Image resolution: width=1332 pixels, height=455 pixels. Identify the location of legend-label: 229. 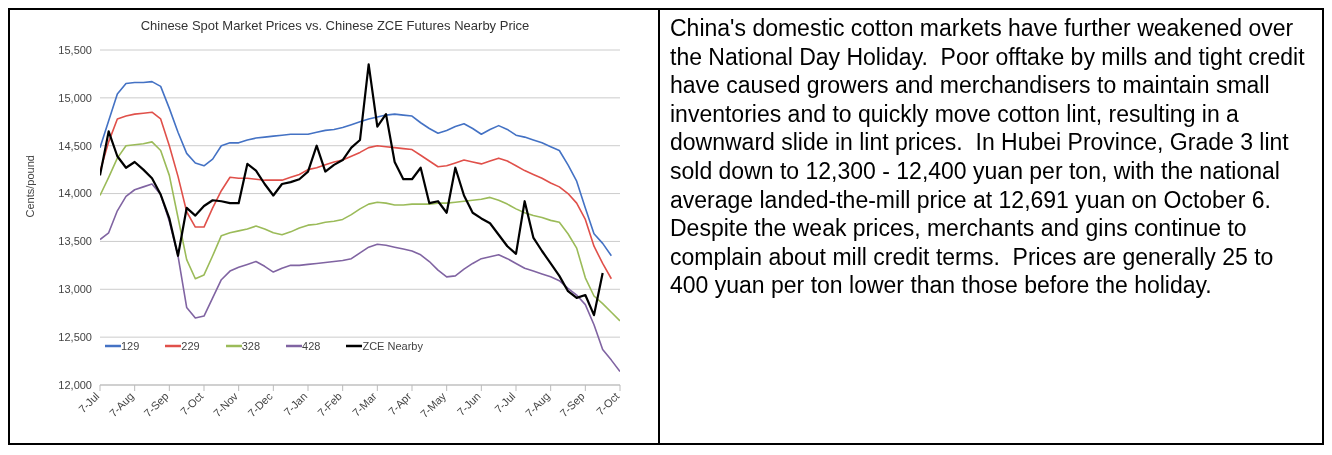
(190, 346).